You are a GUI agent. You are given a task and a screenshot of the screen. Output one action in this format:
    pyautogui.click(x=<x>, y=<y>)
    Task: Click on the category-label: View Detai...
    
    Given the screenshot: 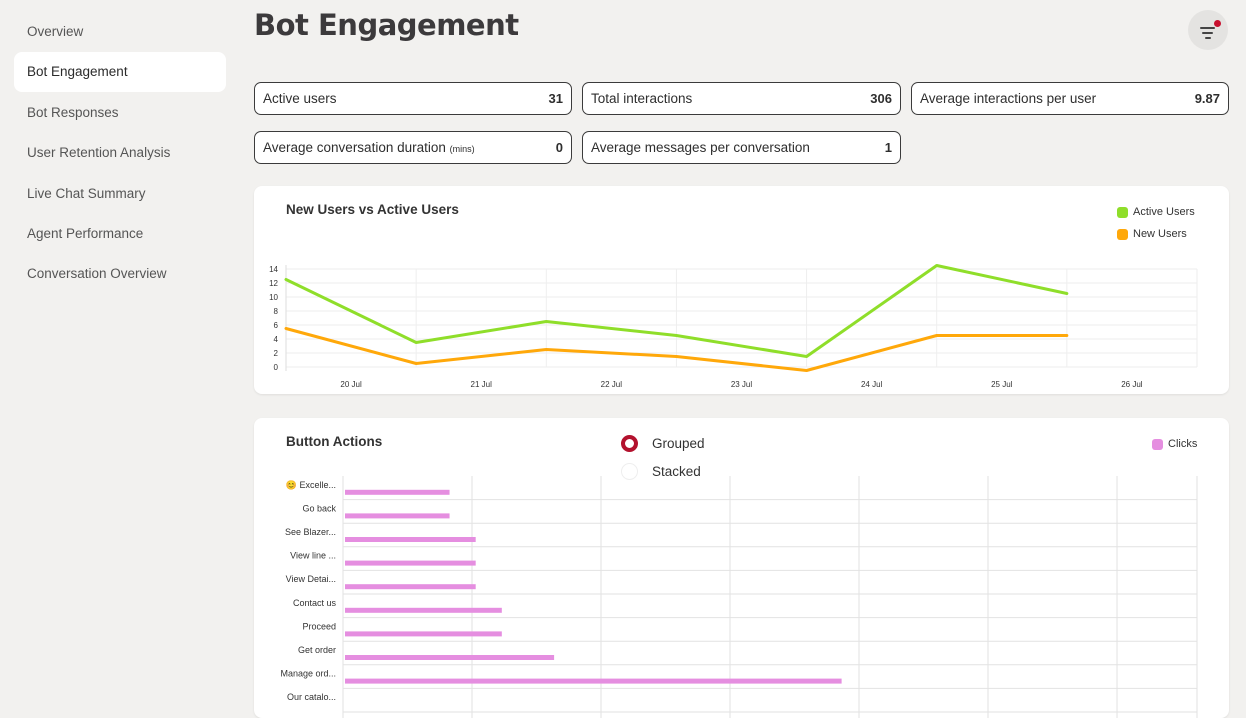 What is the action you would take?
    pyautogui.click(x=311, y=579)
    